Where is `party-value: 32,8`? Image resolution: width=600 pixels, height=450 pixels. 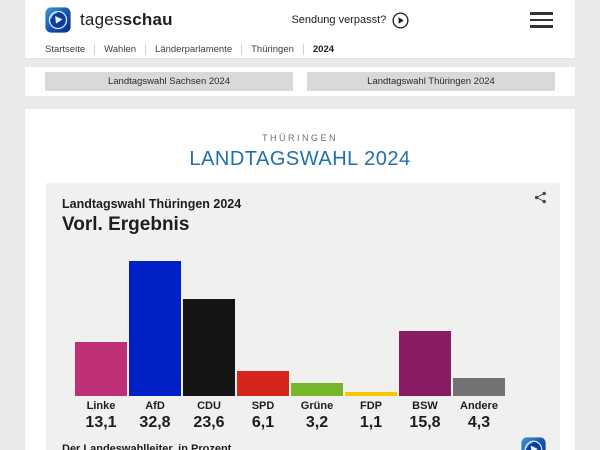
party-value: 32,8 is located at coordinates (155, 422).